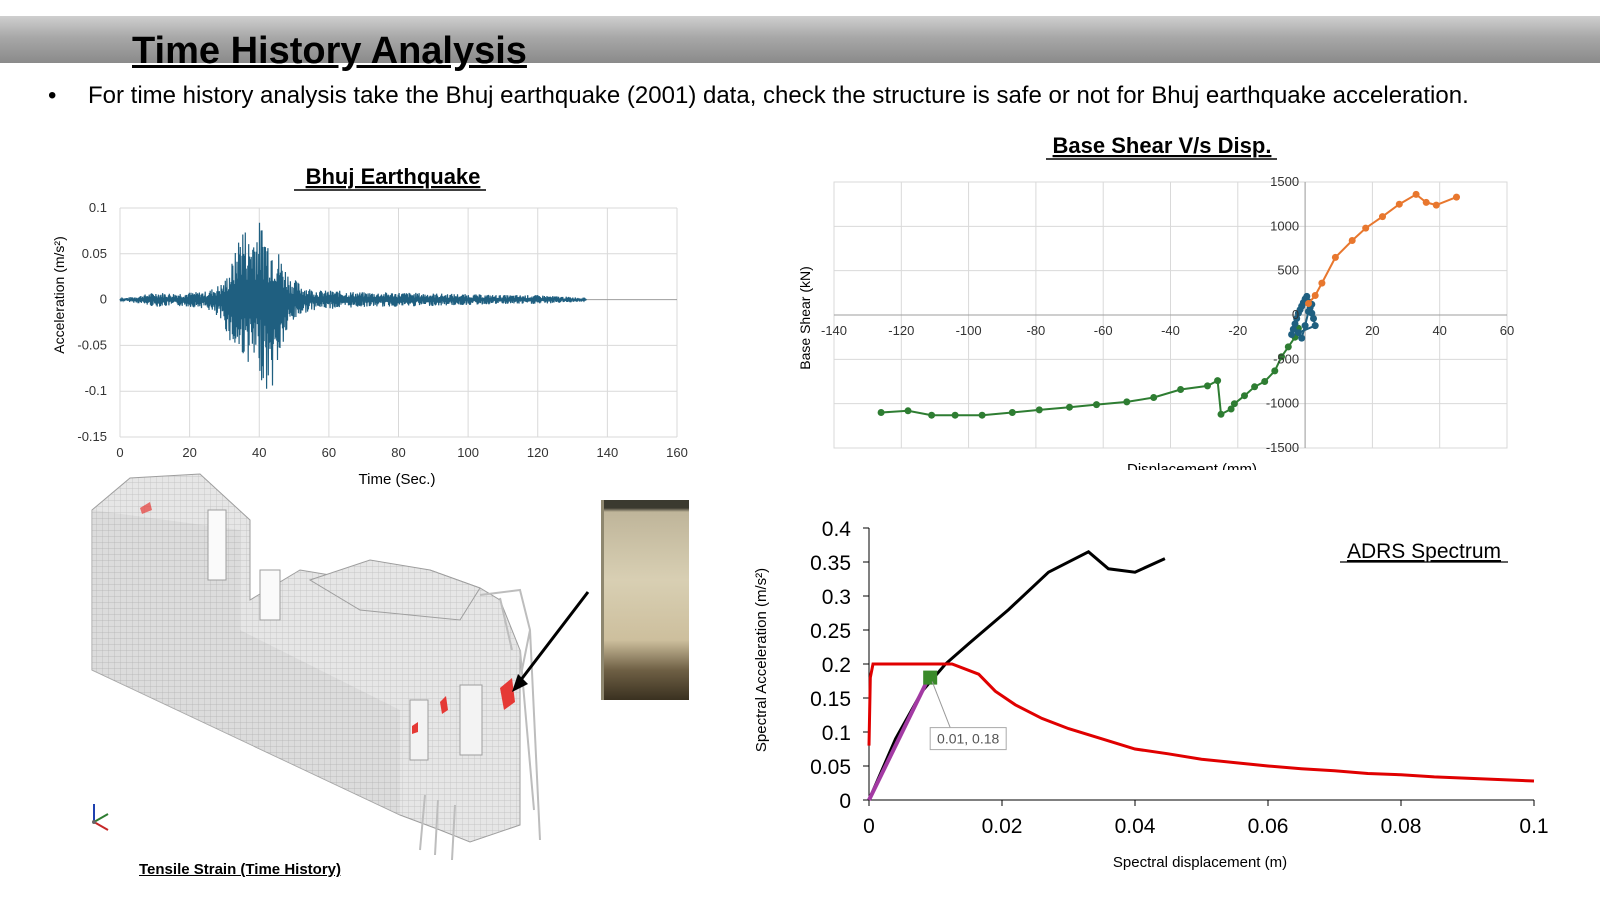 The image size is (1600, 900). Describe the element at coordinates (830, 699) in the screenshot. I see `y-tick-label: 0.15` at that location.